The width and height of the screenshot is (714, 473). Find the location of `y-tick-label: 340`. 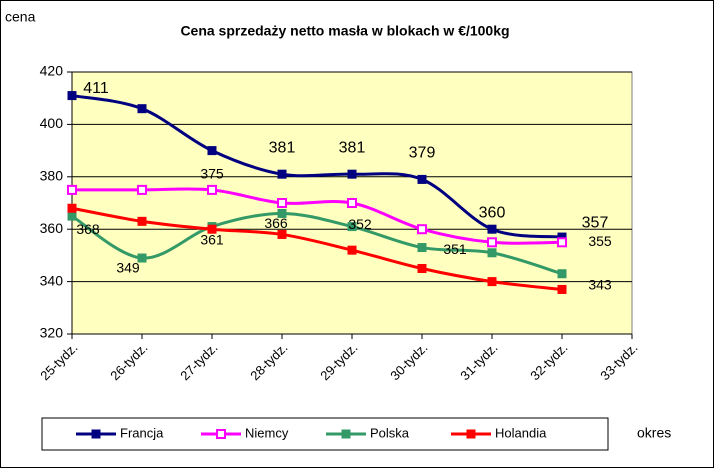

y-tick-label: 340 is located at coordinates (52, 280).